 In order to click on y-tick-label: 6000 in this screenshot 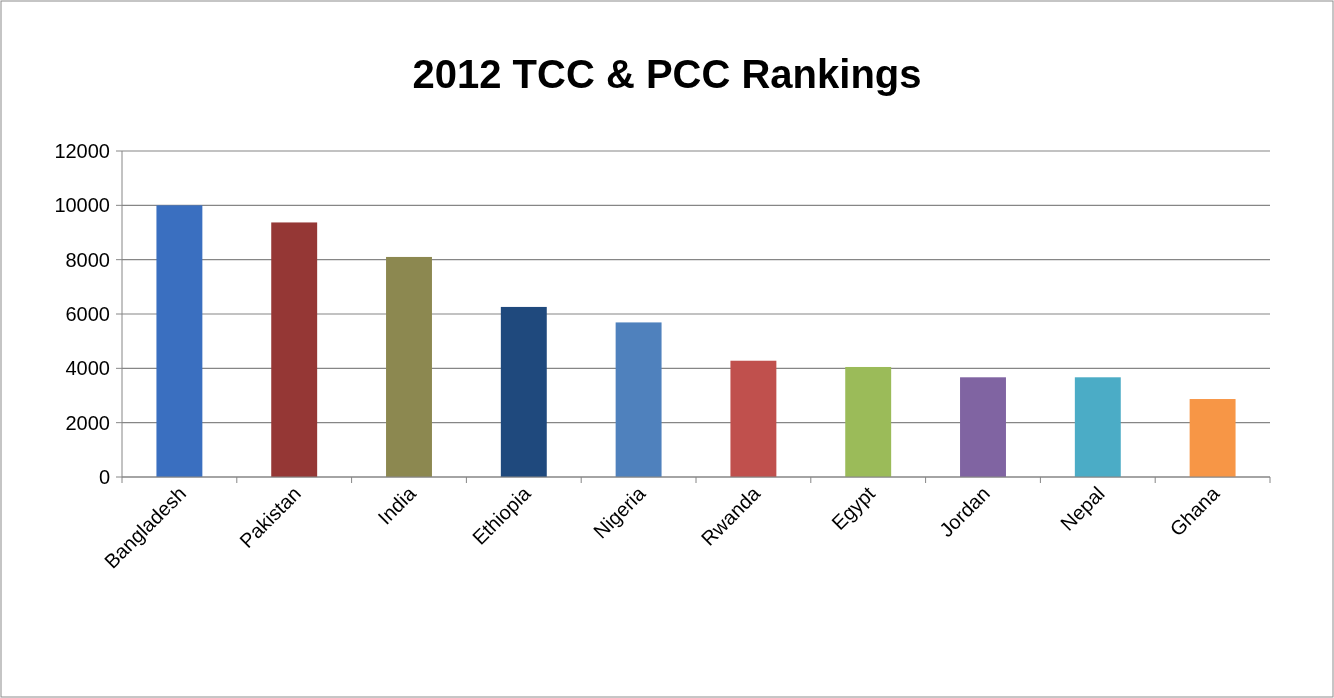, I will do `click(87, 314)`.